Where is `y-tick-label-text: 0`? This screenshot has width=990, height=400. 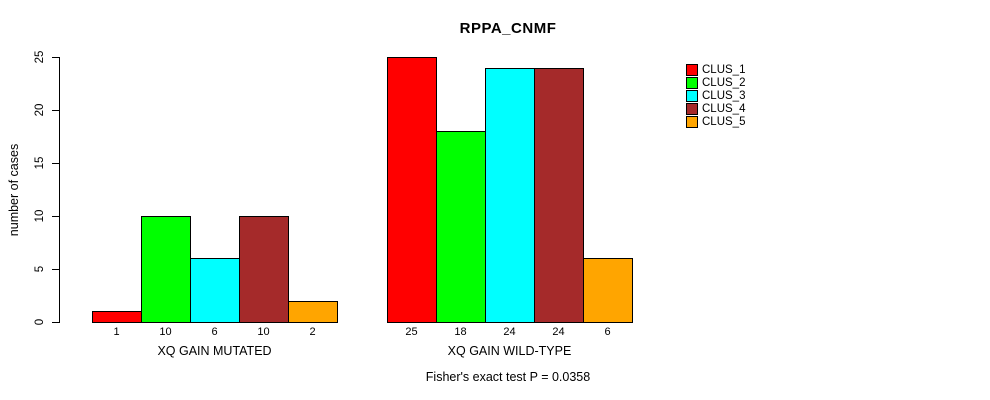 y-tick-label-text: 0 is located at coordinates (40, 322).